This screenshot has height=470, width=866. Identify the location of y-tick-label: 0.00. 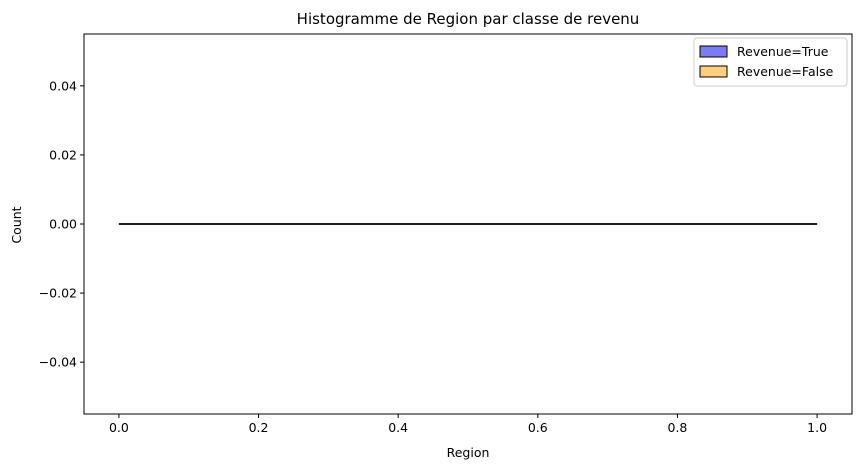
(63, 224).